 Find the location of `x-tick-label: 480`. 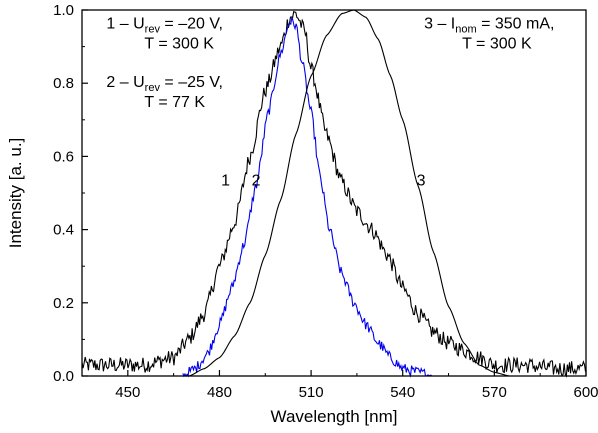

x-tick-label: 480 is located at coordinates (219, 392).